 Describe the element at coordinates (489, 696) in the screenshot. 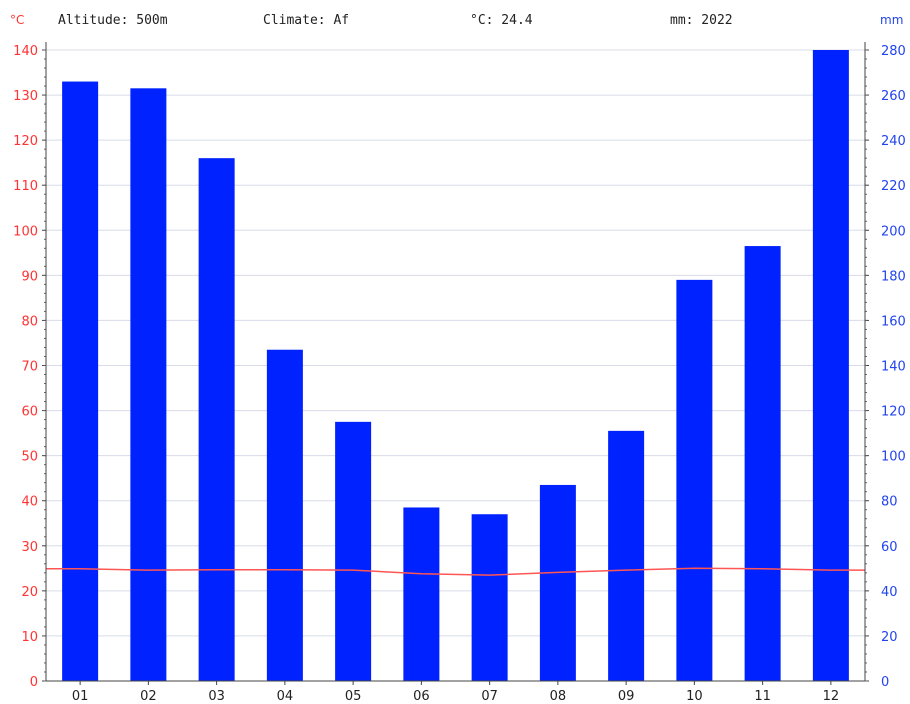

I see `month-tick-label: 07` at that location.